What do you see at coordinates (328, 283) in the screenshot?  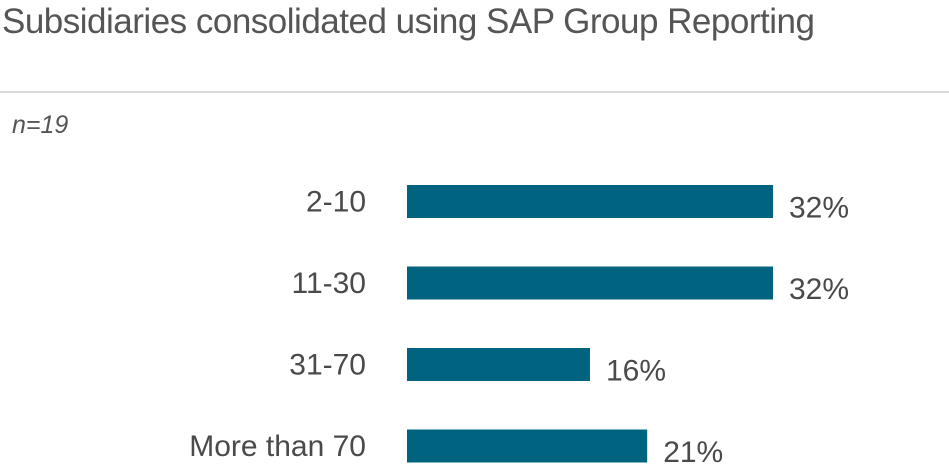 I see `category-label: 11-30` at bounding box center [328, 283].